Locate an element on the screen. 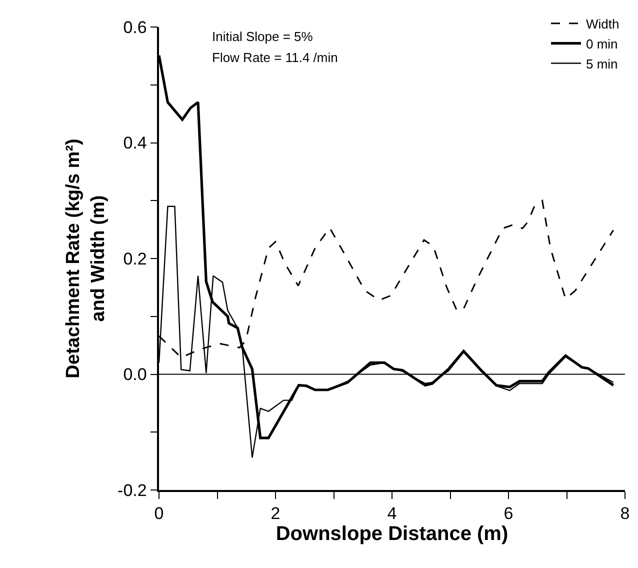  annotation: Initial Slope = 5% is located at coordinates (263, 36).